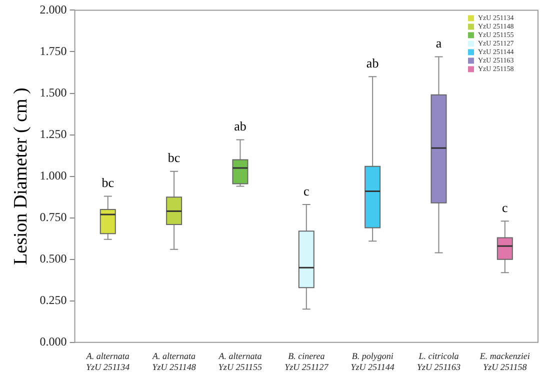  I want to click on annotation: a, so click(439, 43).